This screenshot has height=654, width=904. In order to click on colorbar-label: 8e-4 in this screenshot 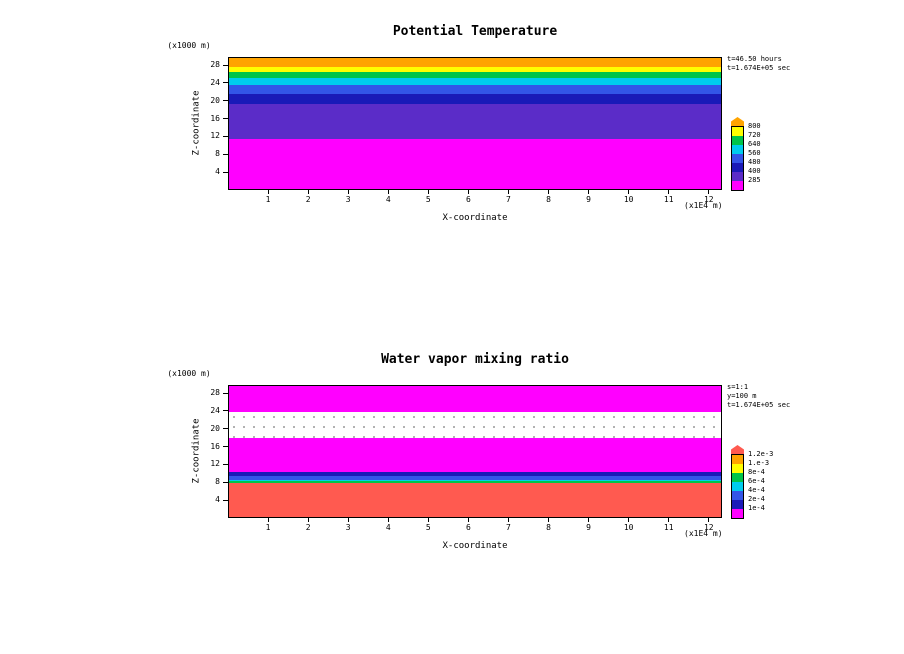, I will do `click(756, 472)`.